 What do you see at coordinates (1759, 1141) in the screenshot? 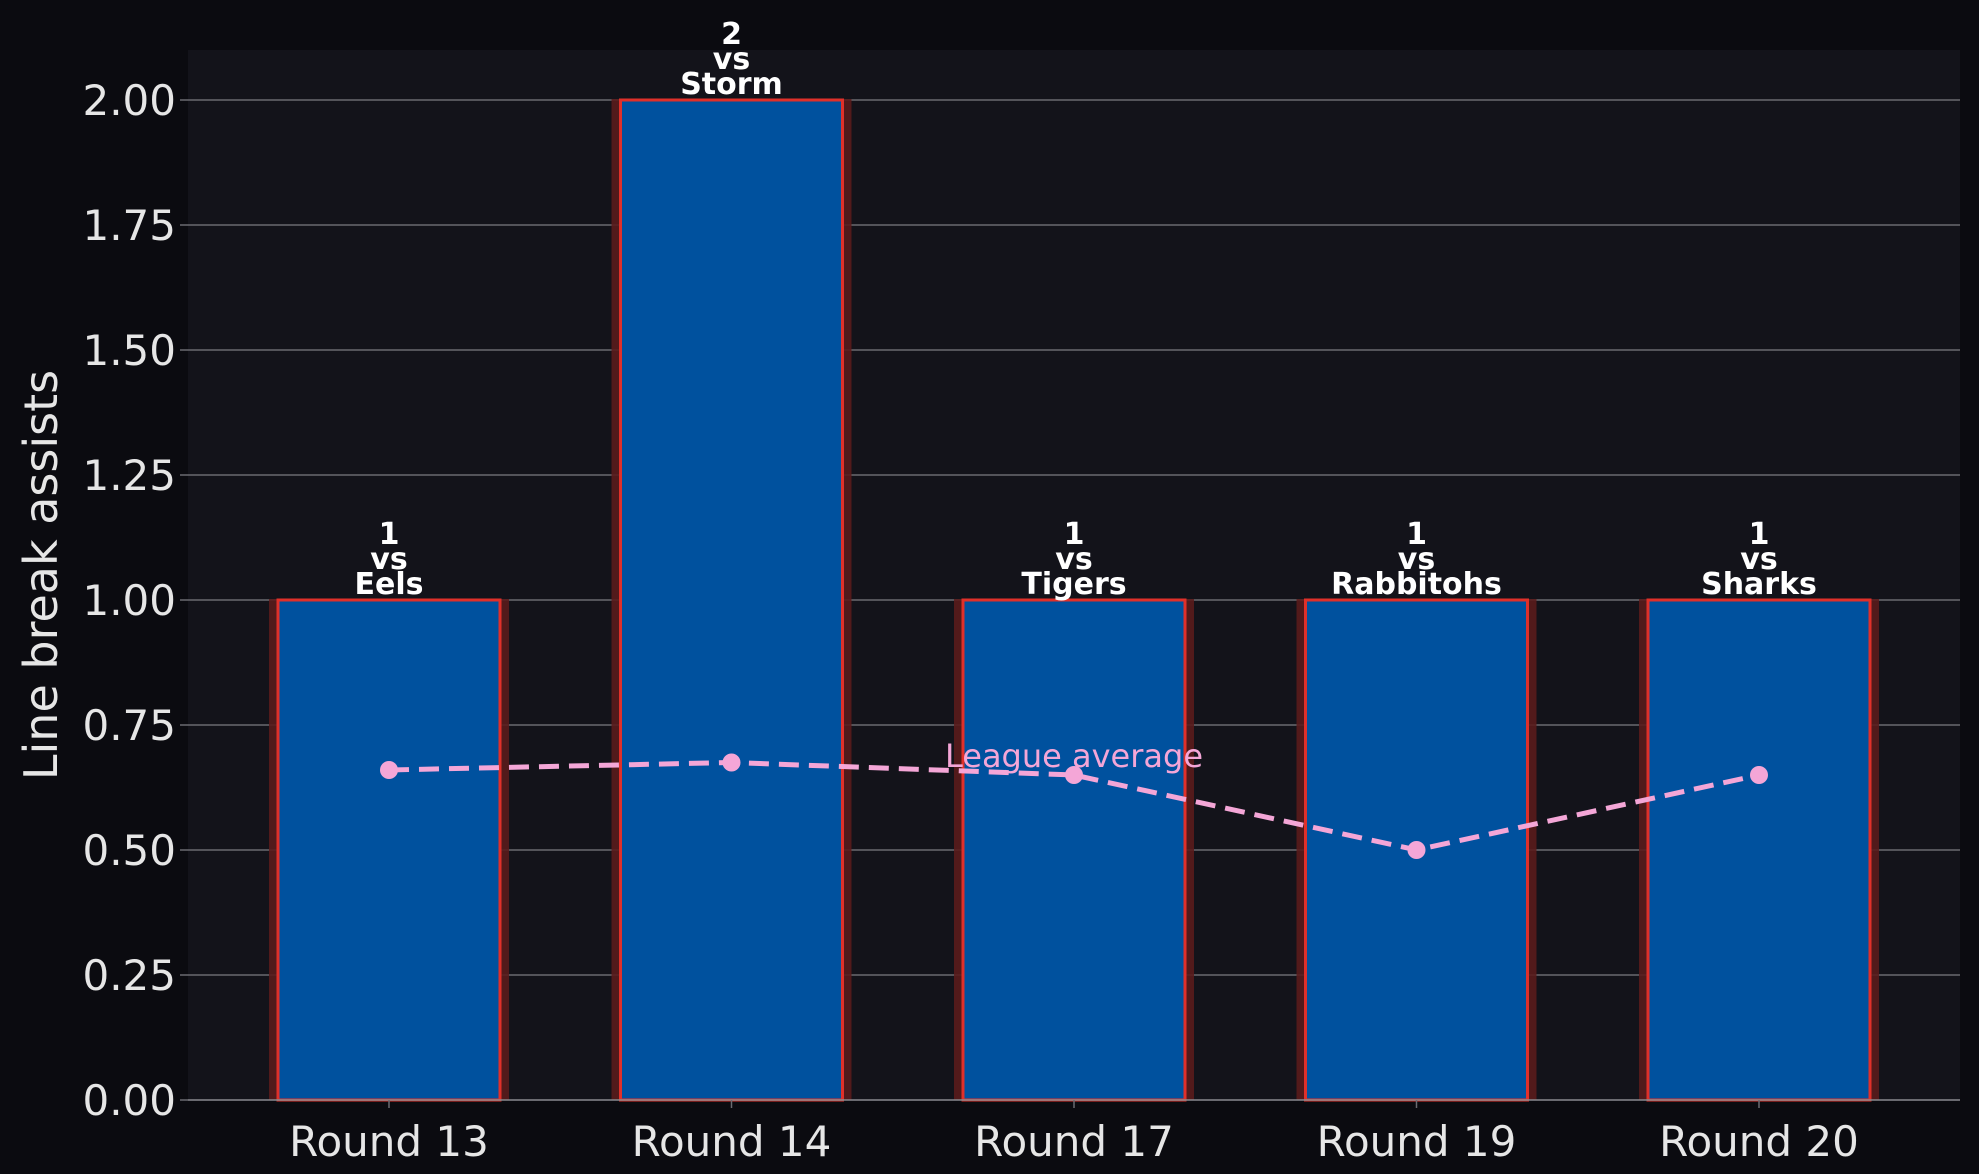
I see `x-tick-label: Round 20` at bounding box center [1759, 1141].